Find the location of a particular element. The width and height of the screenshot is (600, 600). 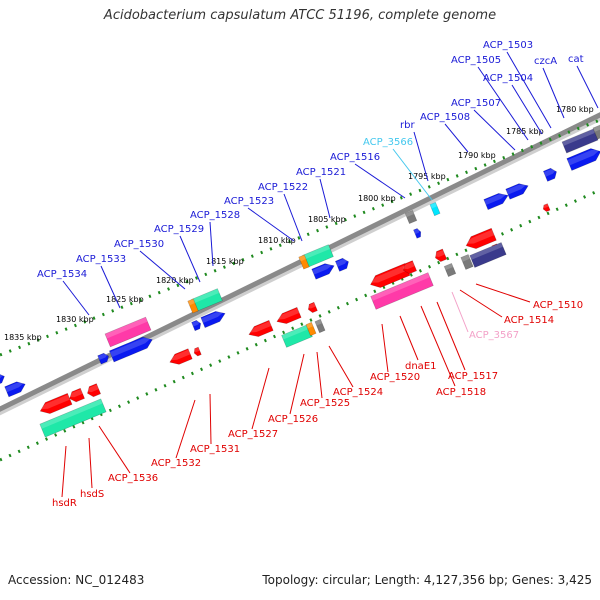

forward-label-acp-1521: ACP_1521 is located at coordinates (321, 172).